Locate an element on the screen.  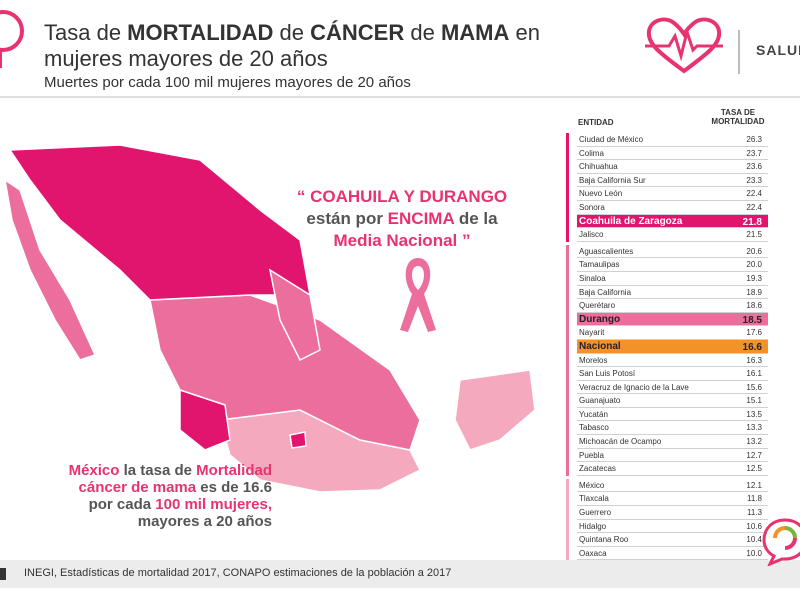
row-entidad: Baja California is located at coordinates (605, 292).